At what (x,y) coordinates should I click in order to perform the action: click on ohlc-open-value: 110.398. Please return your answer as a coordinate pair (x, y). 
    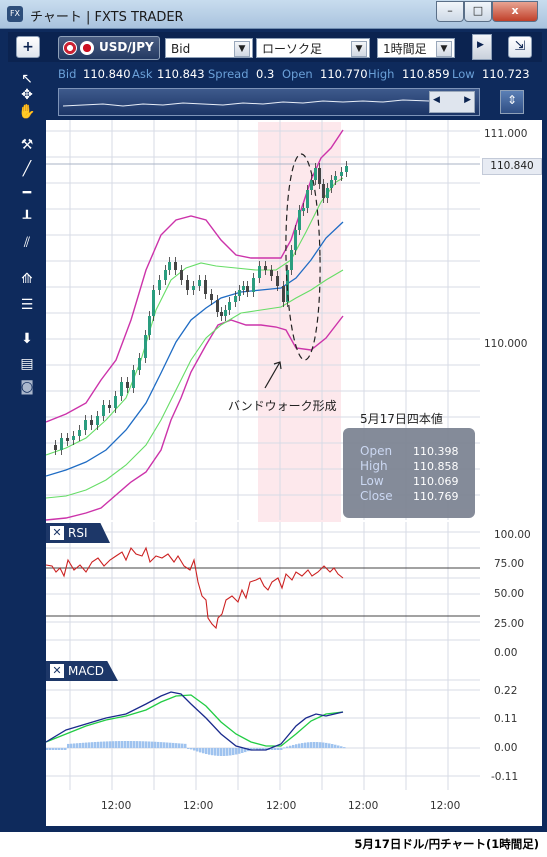
    Looking at the image, I should click on (436, 451).